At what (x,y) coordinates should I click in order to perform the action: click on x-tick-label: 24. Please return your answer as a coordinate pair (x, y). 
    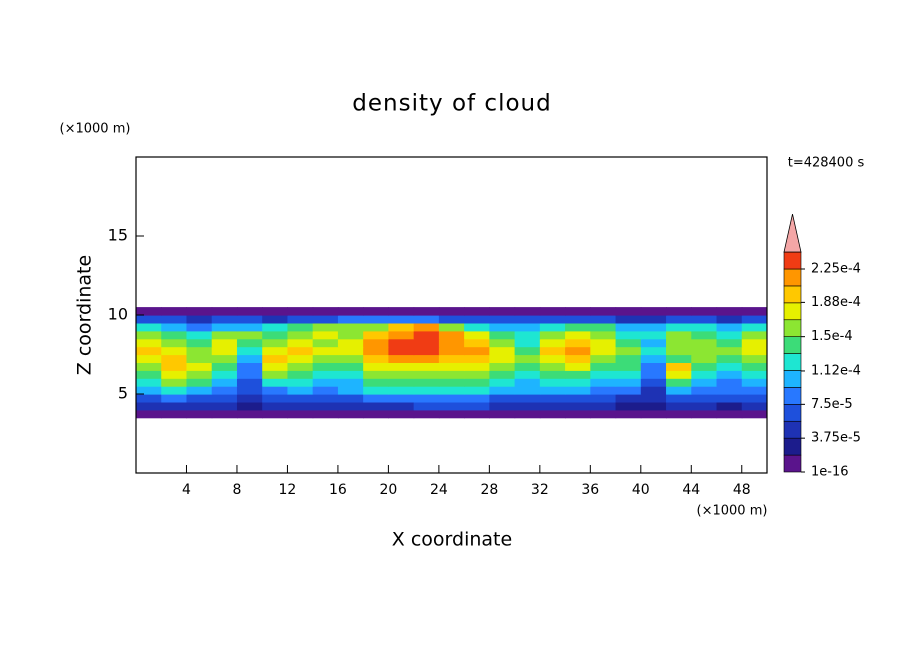
    Looking at the image, I should click on (439, 490).